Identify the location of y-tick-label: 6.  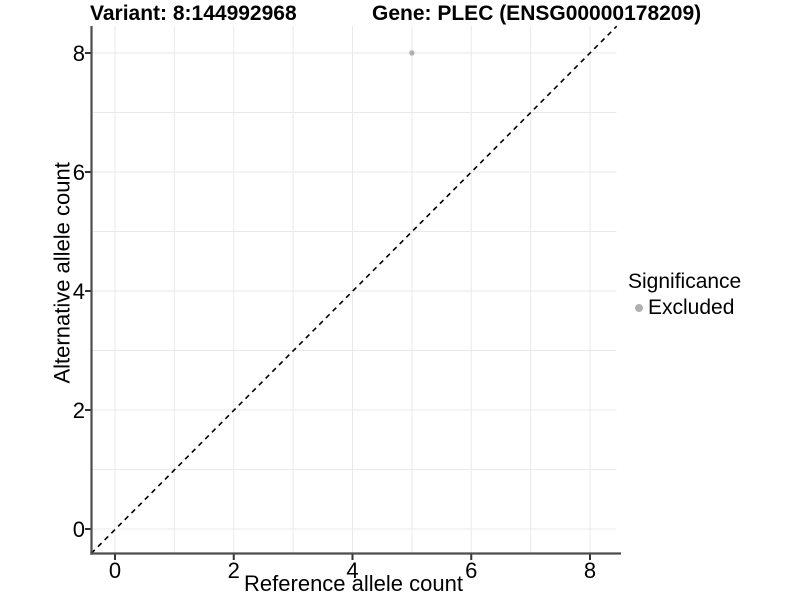
(79, 172).